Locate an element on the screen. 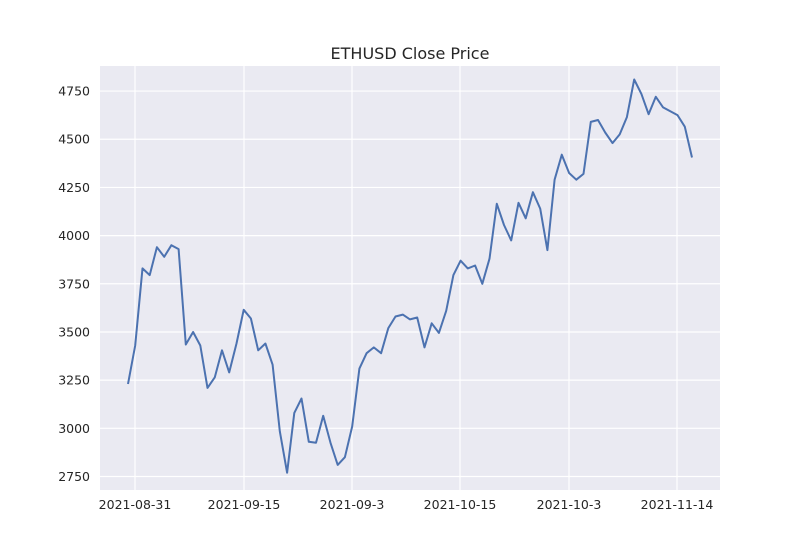 Image resolution: width=800 pixels, height=554 pixels. y-tick-label: 3250 is located at coordinates (74, 380).